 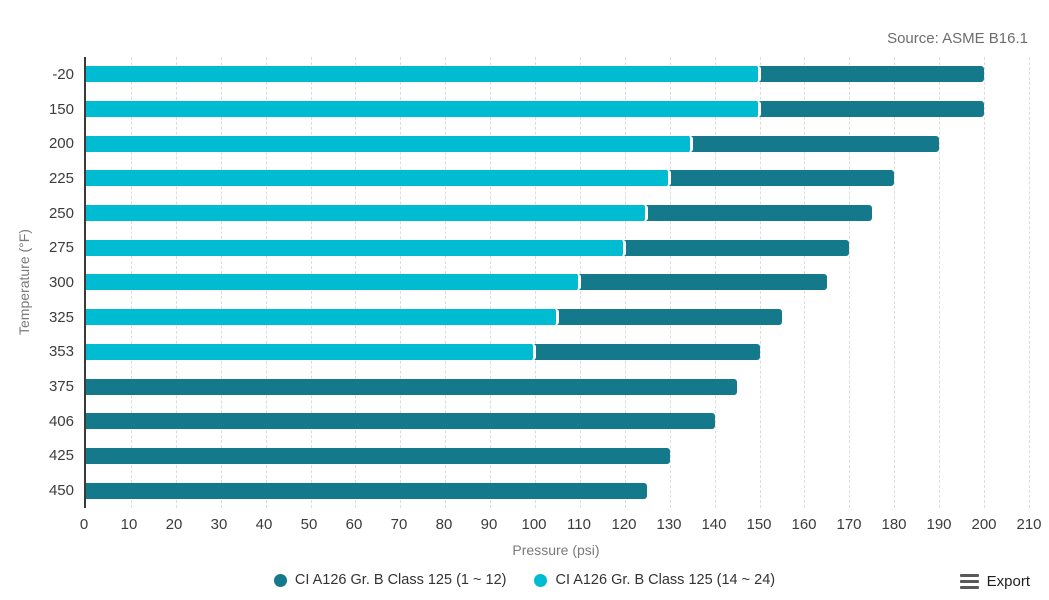 I want to click on x-tick-label: 100, so click(x=534, y=524).